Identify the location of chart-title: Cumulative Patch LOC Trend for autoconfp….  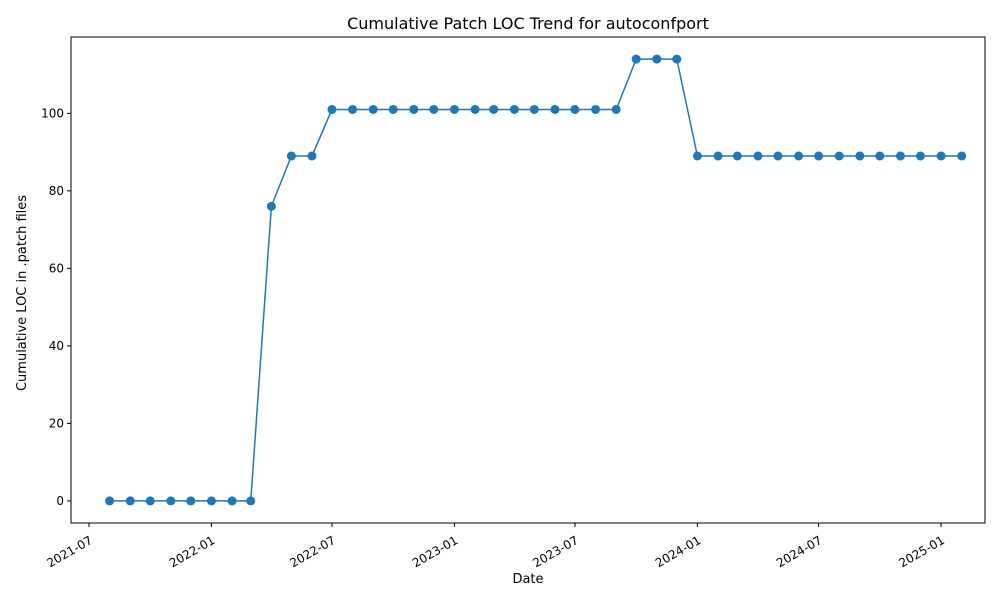
(528, 23).